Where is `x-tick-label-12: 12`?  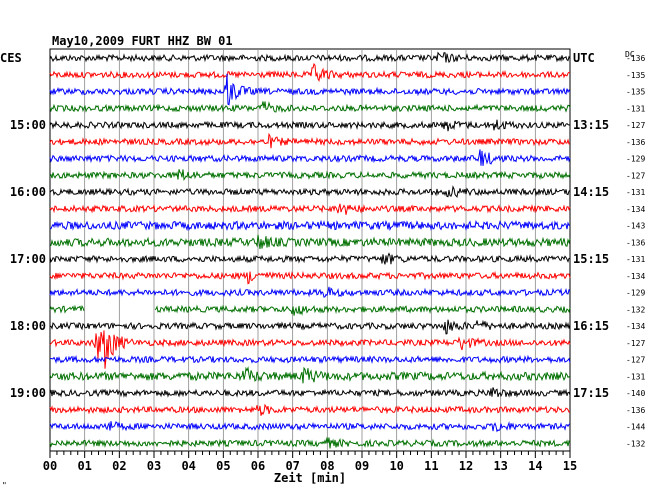
x-tick-label-12: 12 is located at coordinates (466, 466).